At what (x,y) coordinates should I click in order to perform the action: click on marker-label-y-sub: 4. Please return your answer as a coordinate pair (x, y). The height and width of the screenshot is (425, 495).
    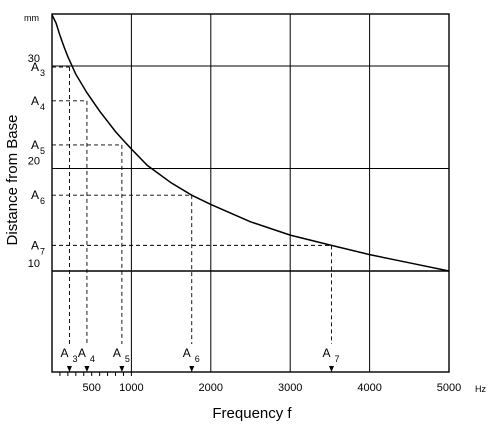
    Looking at the image, I should click on (42, 107).